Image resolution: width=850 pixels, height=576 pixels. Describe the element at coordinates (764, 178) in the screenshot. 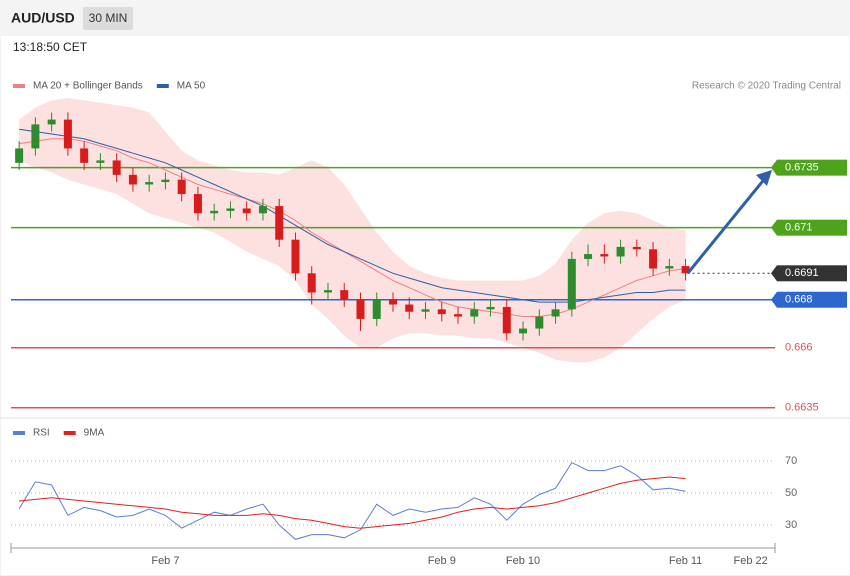

I see `forecast-arrow-head` at that location.